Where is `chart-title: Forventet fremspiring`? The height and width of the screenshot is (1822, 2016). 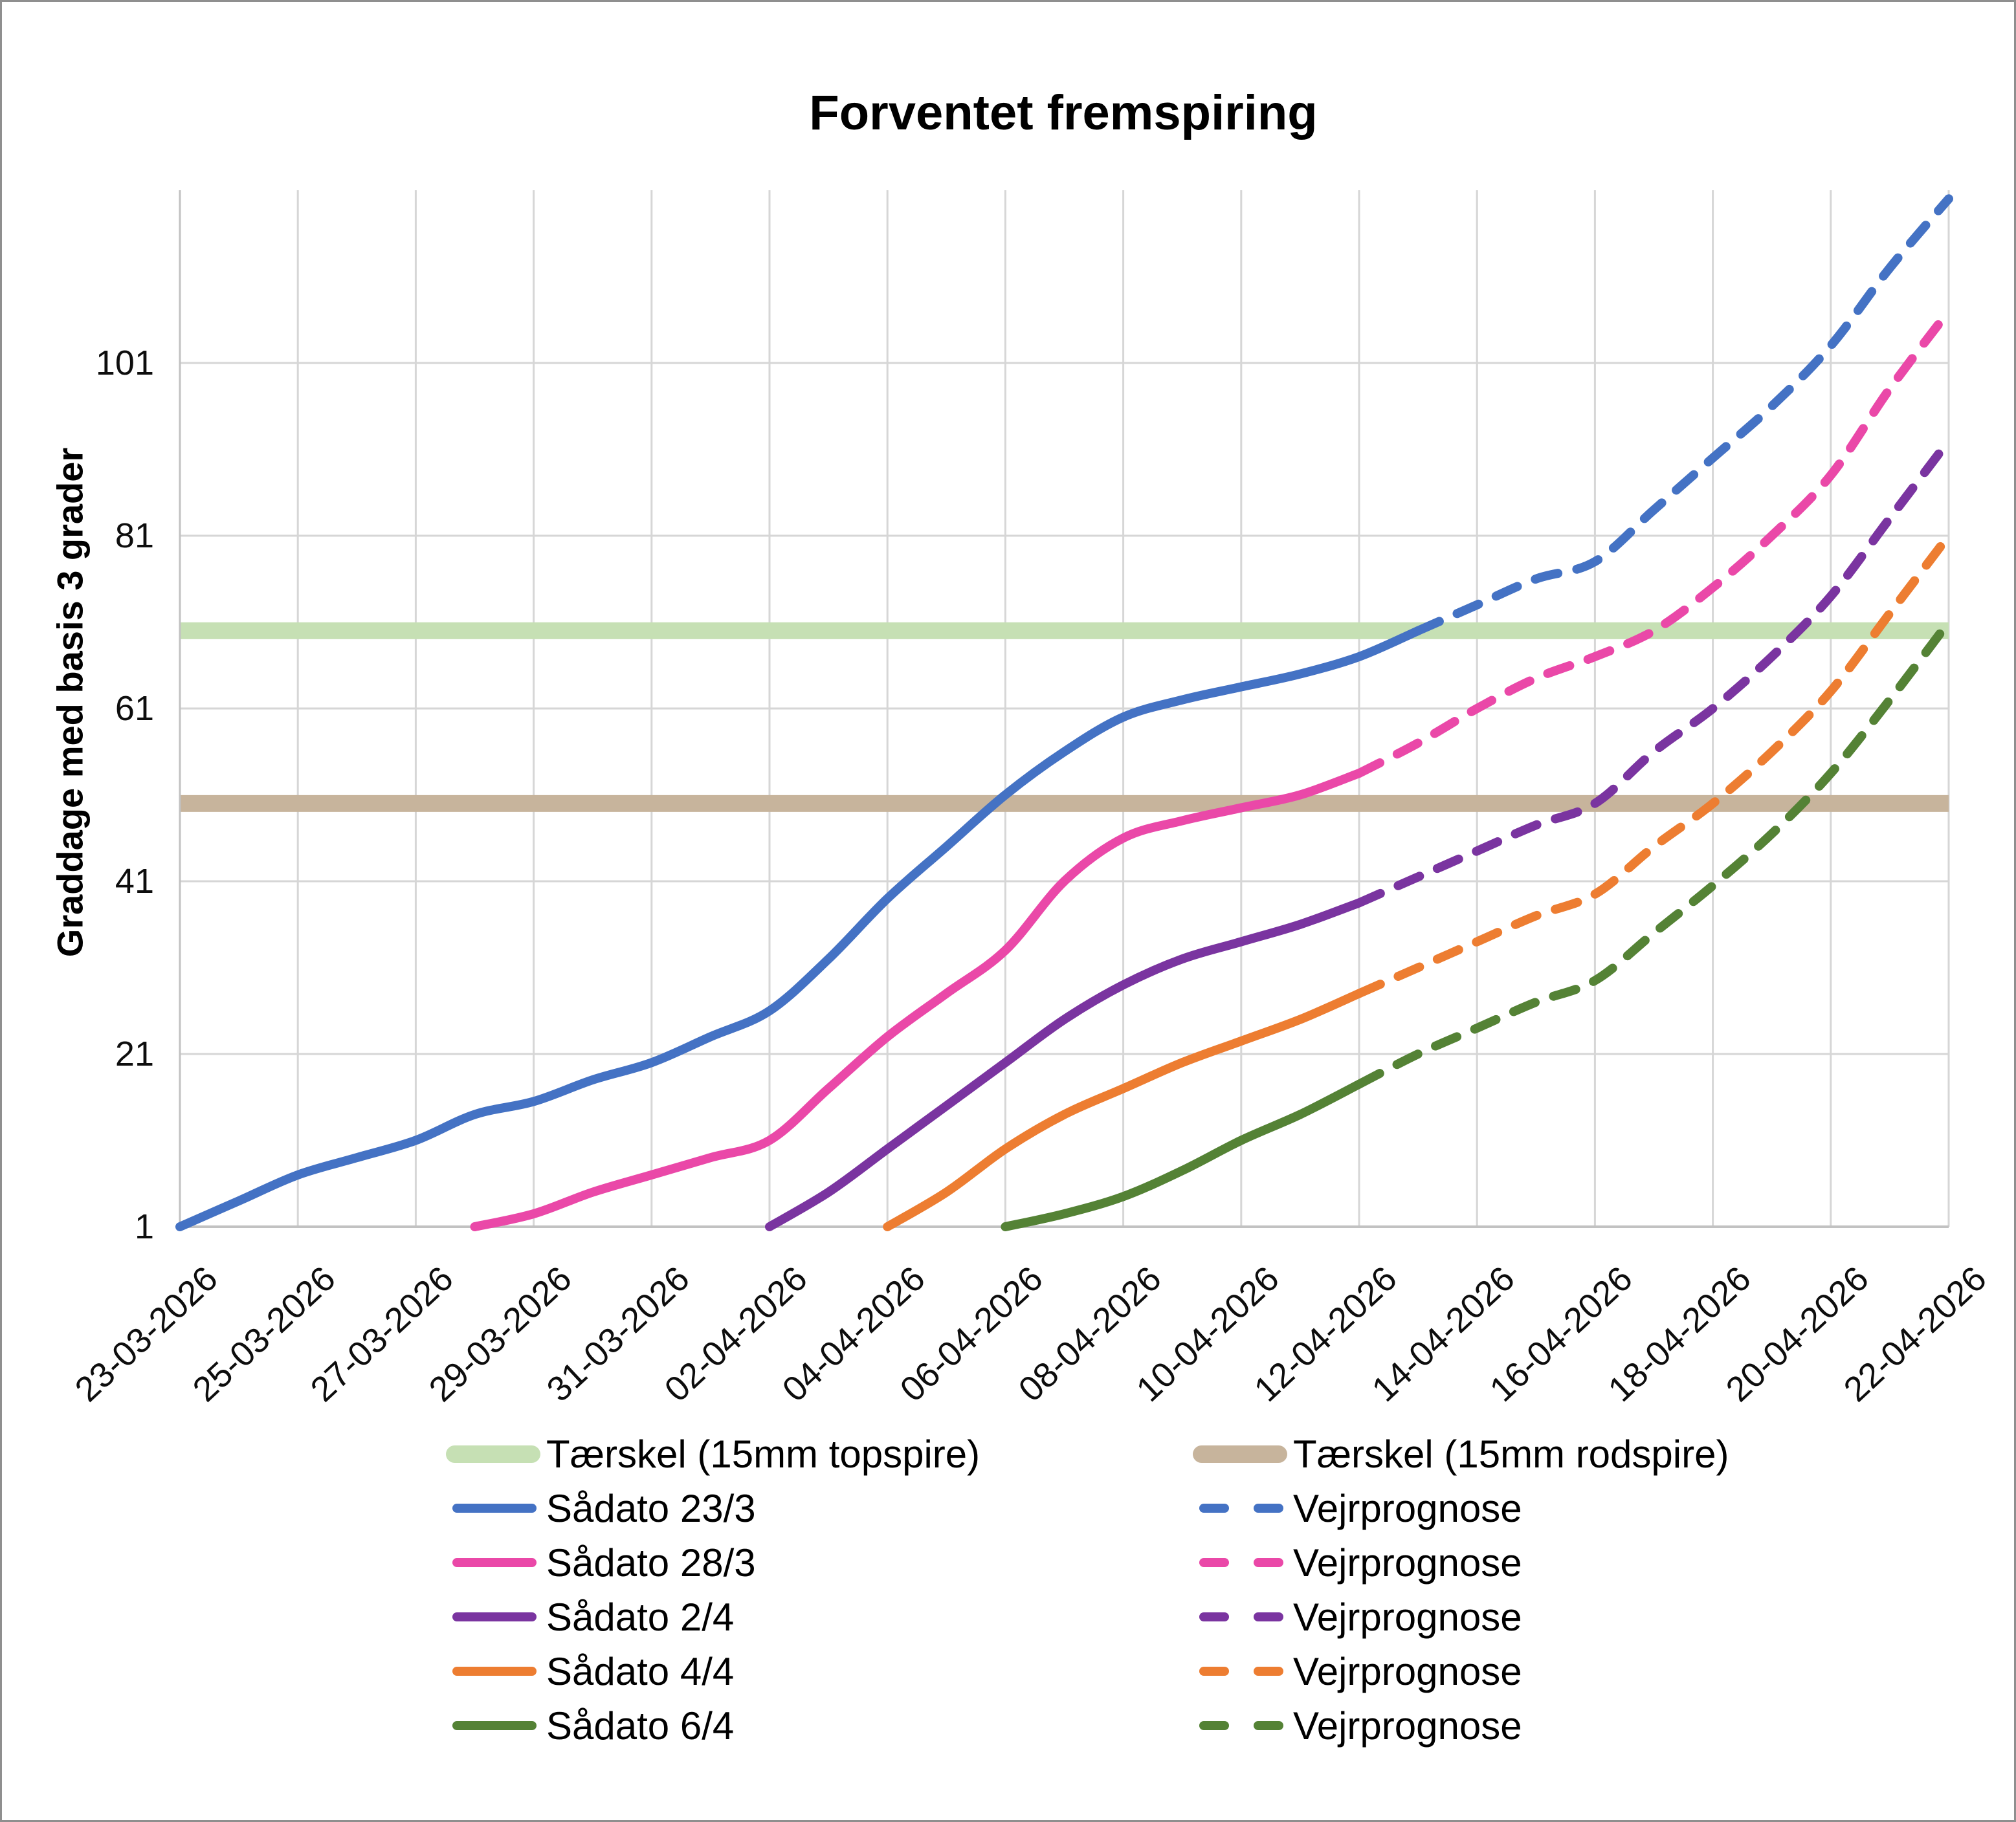
chart-title: Forventet fremspiring is located at coordinates (1063, 112).